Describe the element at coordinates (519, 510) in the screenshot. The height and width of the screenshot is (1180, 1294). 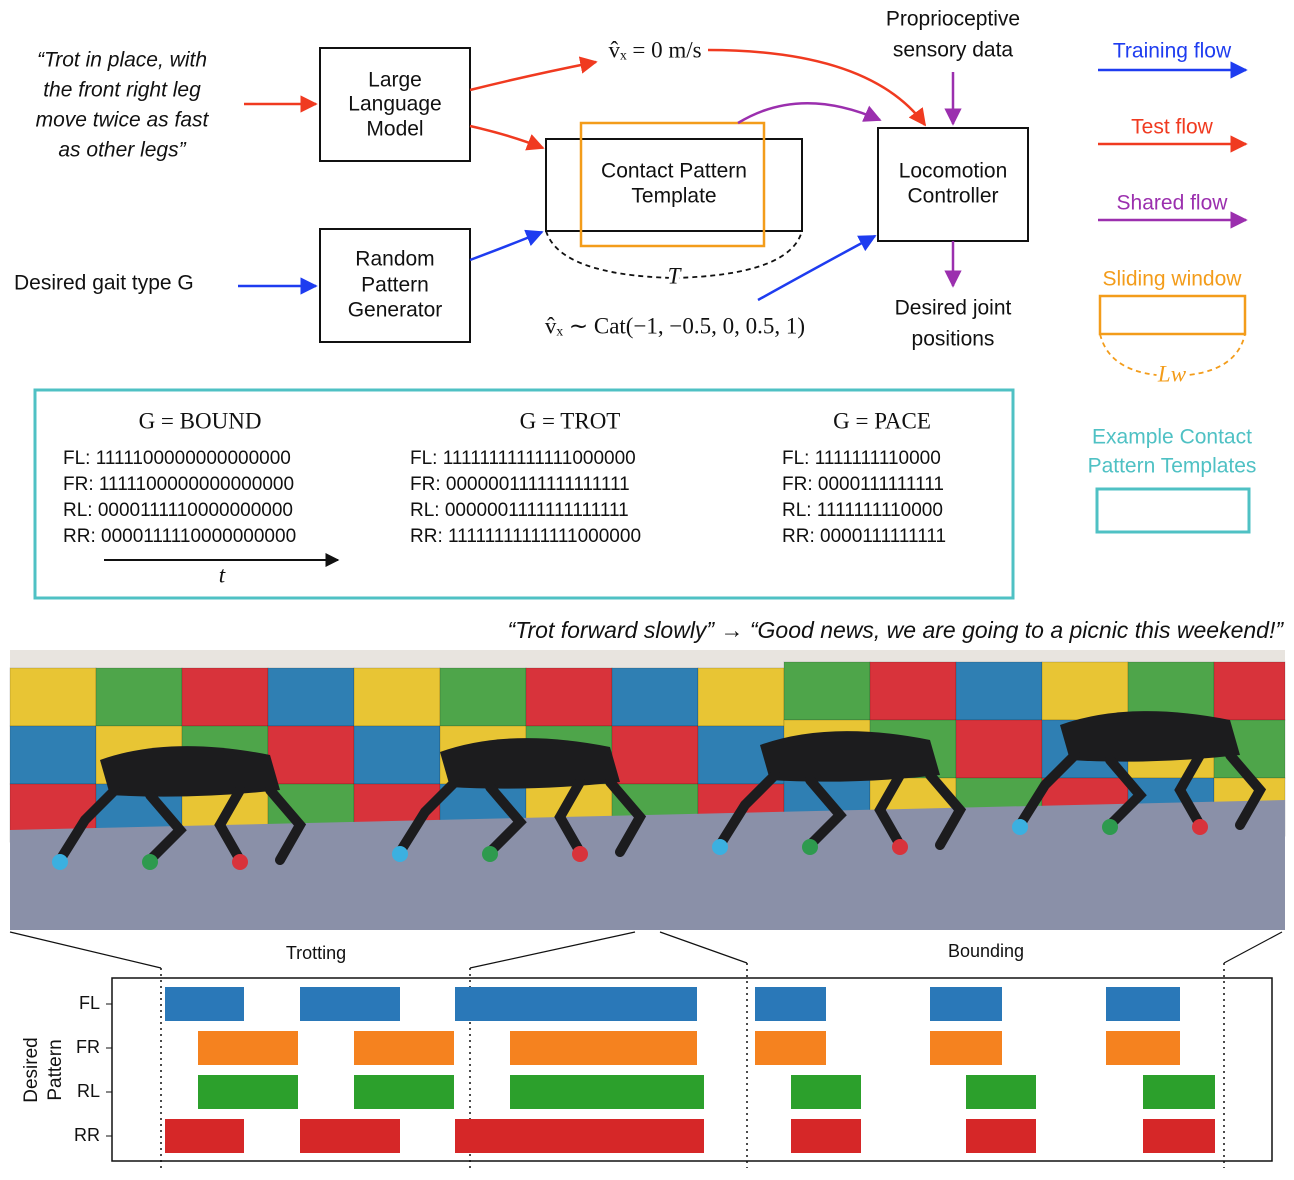
I see `template-row: RL: 0000001111111111111` at that location.